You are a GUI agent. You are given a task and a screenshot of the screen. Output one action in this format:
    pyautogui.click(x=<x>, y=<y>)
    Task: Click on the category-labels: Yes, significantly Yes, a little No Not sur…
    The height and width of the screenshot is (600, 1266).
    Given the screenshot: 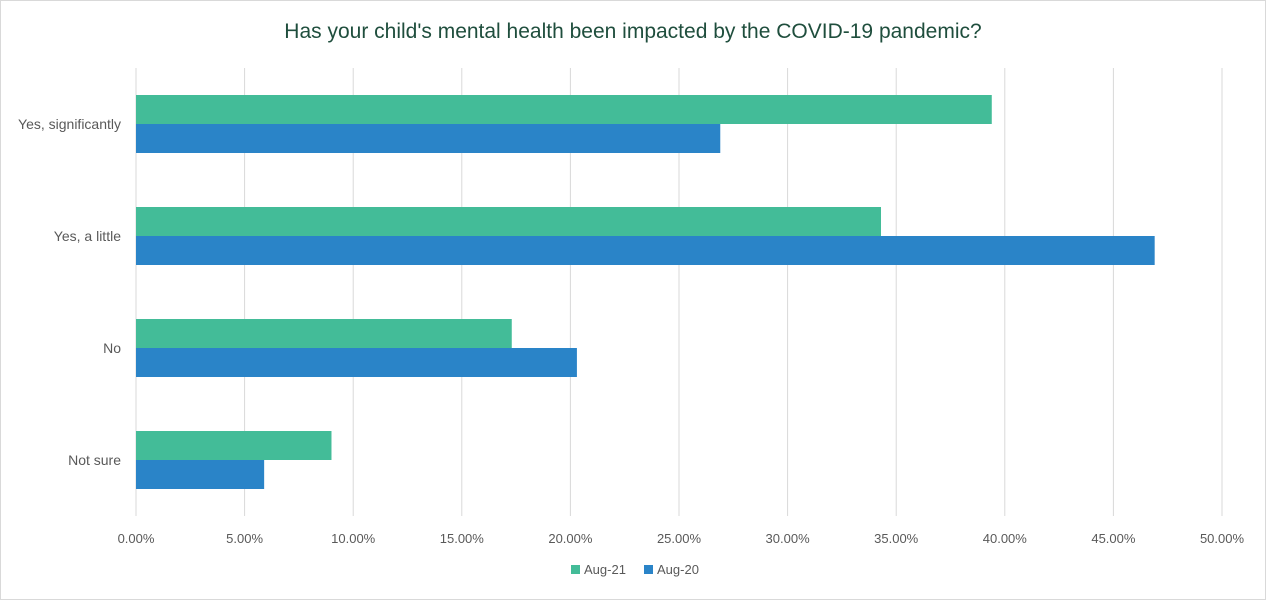 What is the action you would take?
    pyautogui.click(x=69, y=292)
    